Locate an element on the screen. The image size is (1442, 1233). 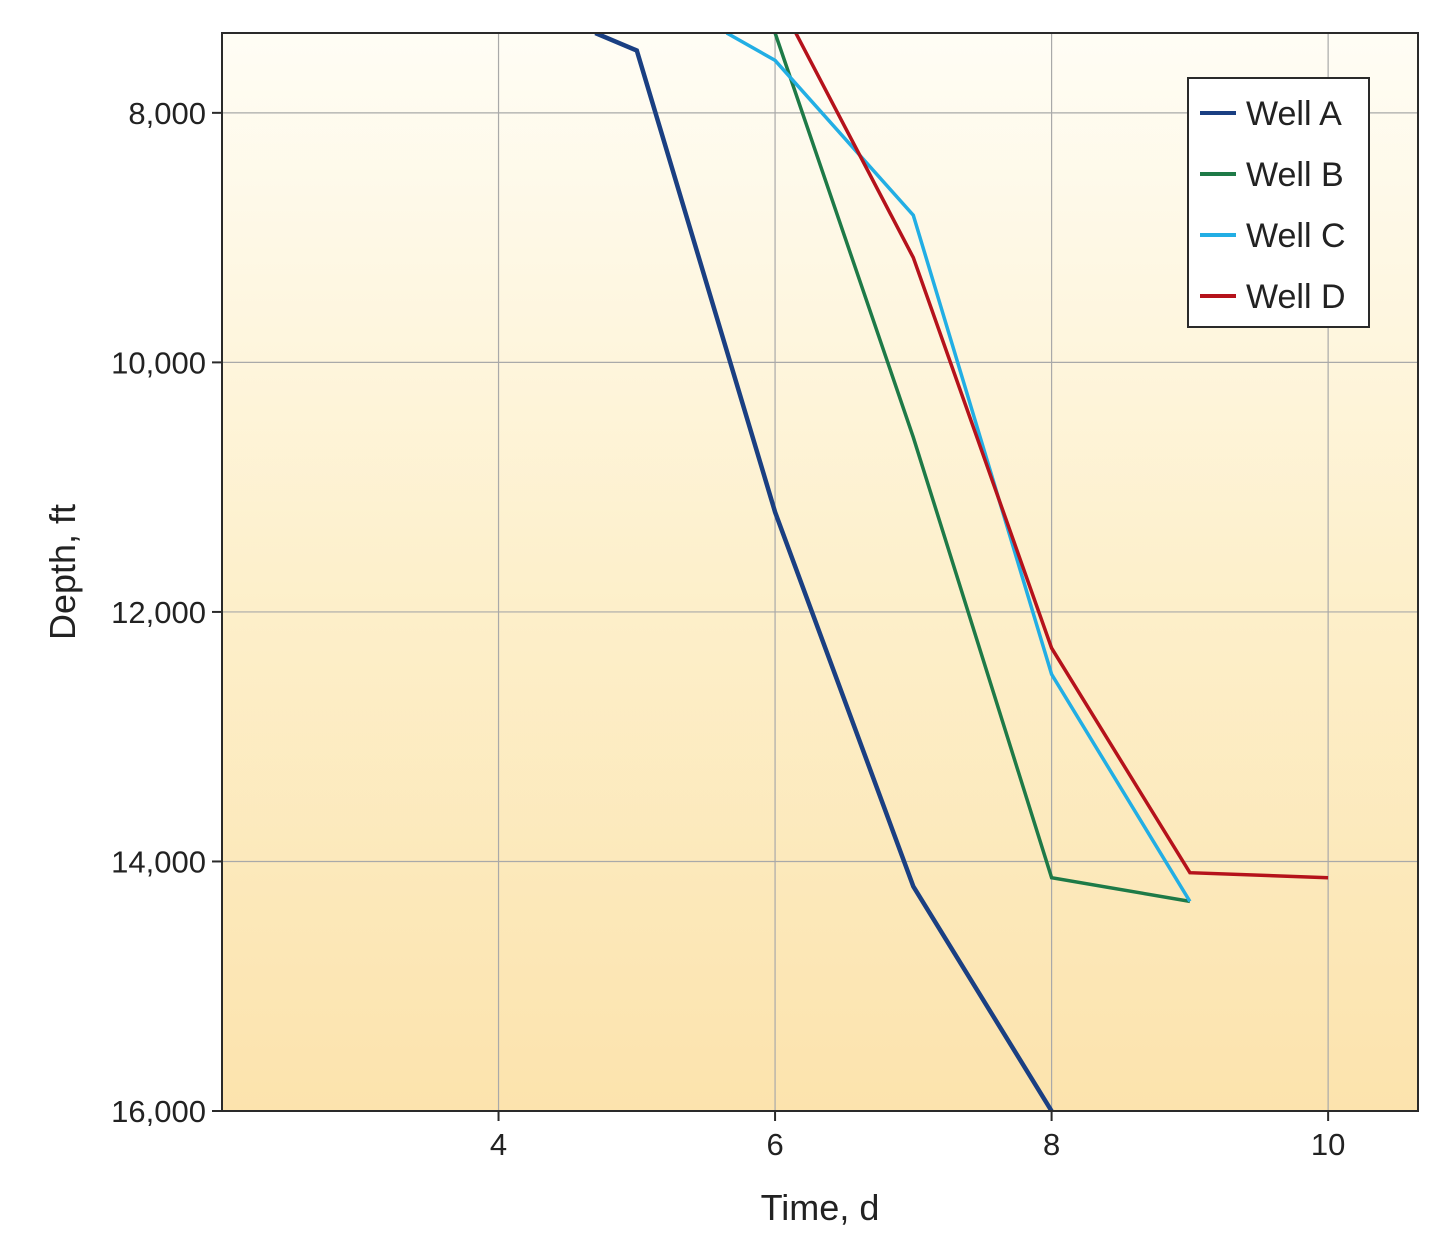
y-tick-label: 12,000 is located at coordinates (158, 612).